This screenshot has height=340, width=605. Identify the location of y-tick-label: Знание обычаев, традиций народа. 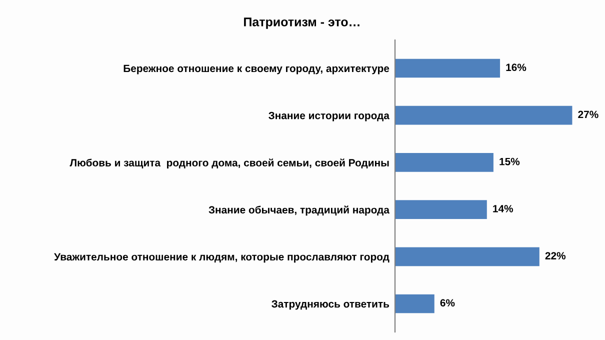
(299, 211).